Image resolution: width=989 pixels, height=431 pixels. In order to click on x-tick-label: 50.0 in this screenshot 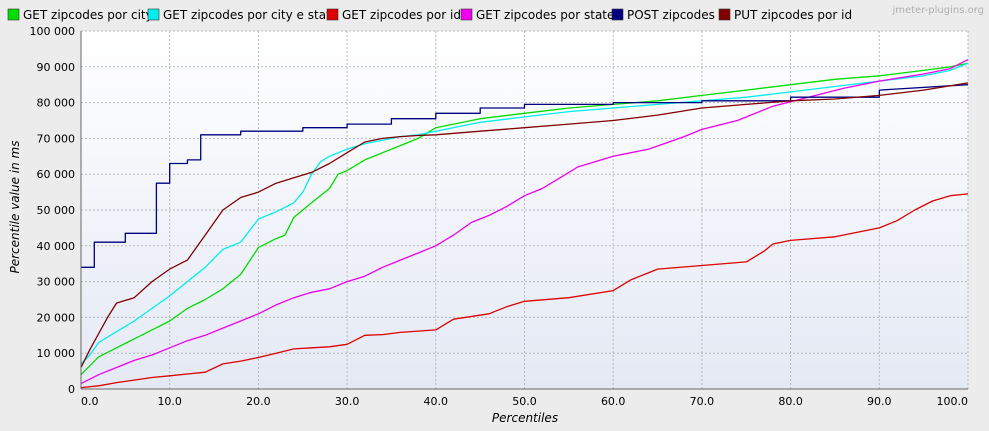, I will do `click(524, 401)`.